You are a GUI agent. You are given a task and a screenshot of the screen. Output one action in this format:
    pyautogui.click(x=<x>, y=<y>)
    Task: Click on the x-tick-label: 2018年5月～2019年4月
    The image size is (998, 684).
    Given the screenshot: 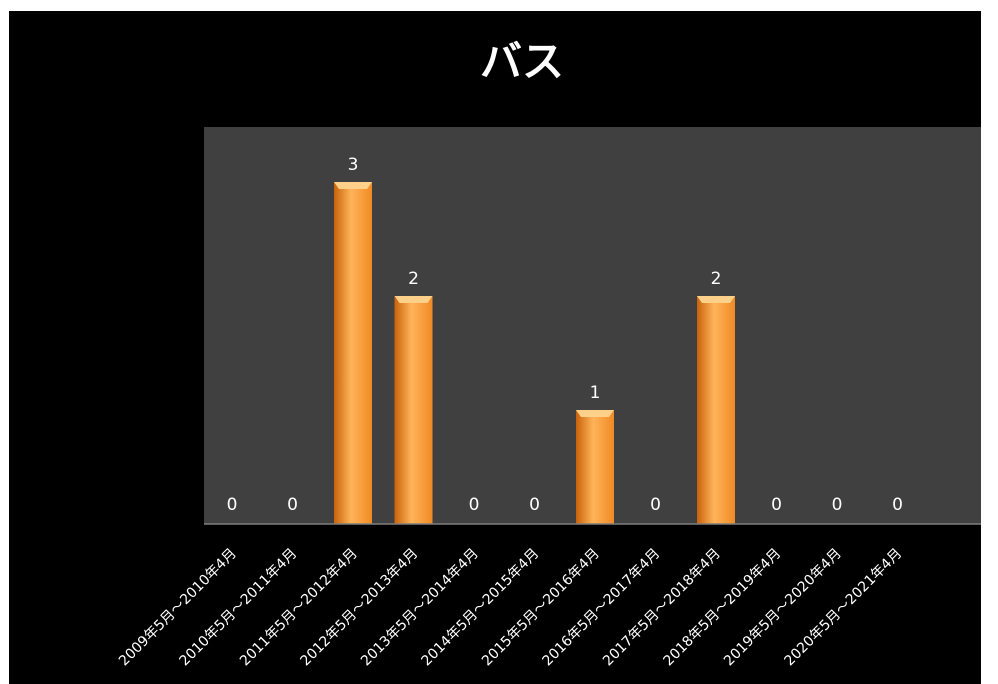 What is the action you would take?
    pyautogui.click(x=723, y=608)
    